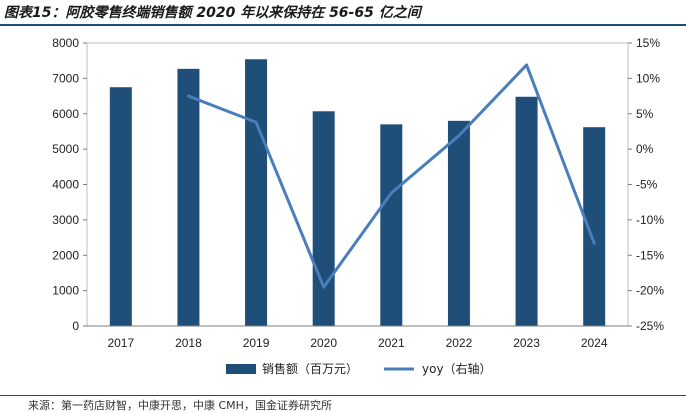 The width and height of the screenshot is (686, 413). What do you see at coordinates (359, 368) in the screenshot?
I see `legend: 销售额（百万元） yoy（右轴）` at bounding box center [359, 368].